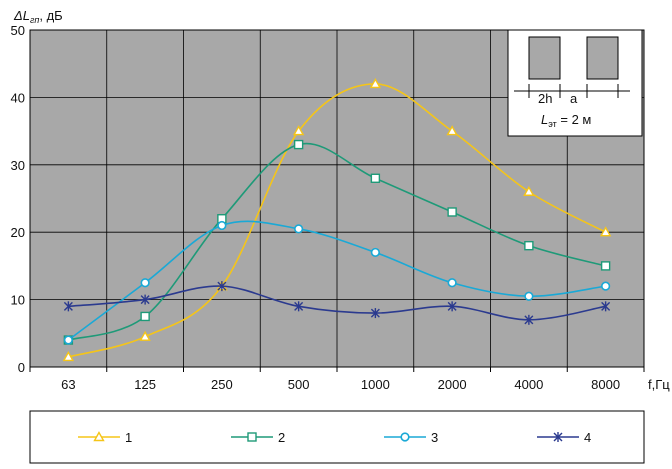  I want to click on legend-label-2: 2, so click(281, 437).